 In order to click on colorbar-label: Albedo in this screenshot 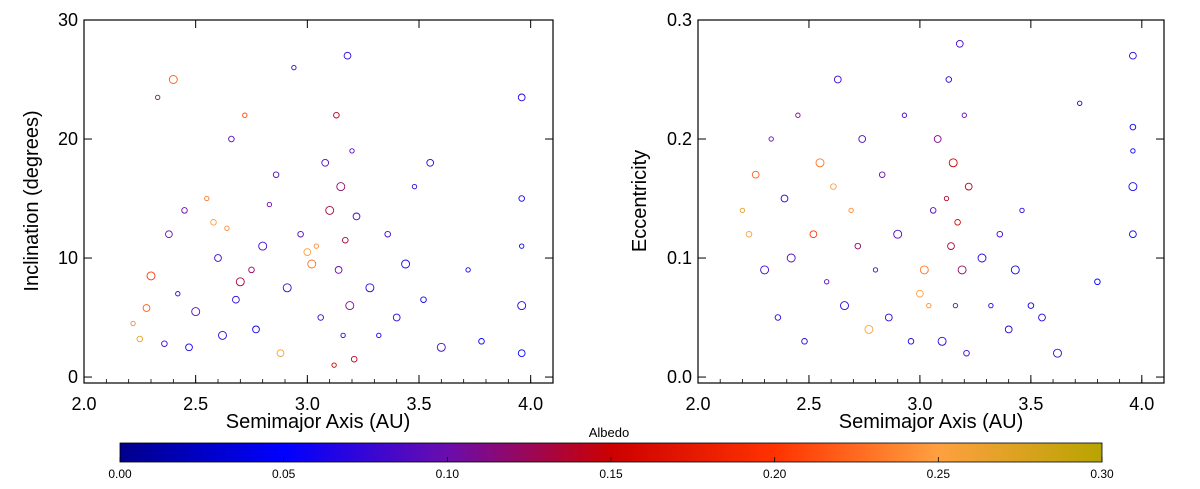, I will do `click(609, 432)`.